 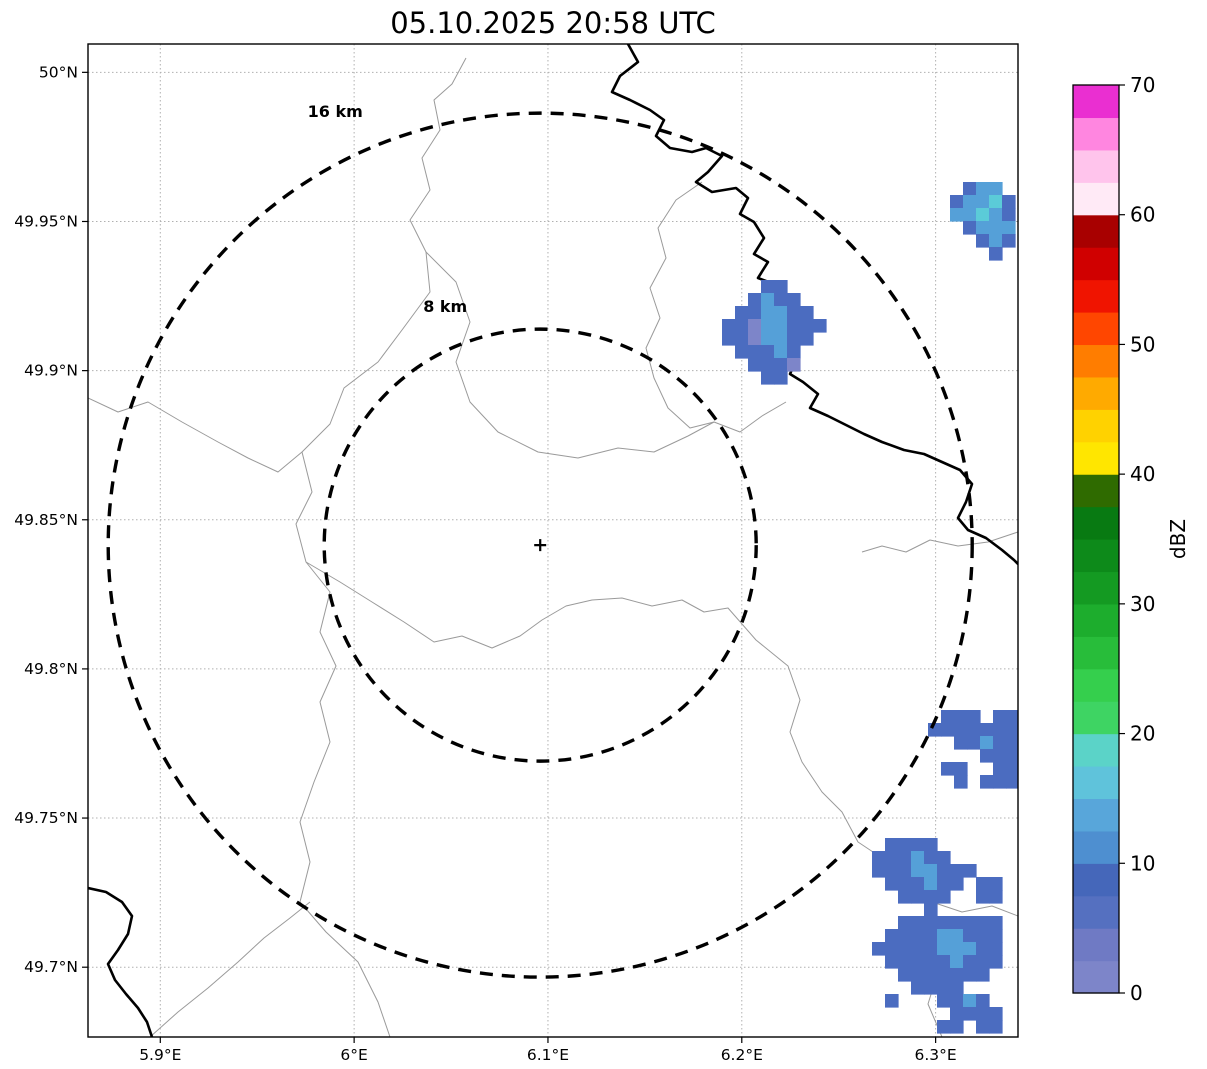 I want to click on x-tick-label: 6°E, so click(x=353, y=1055).